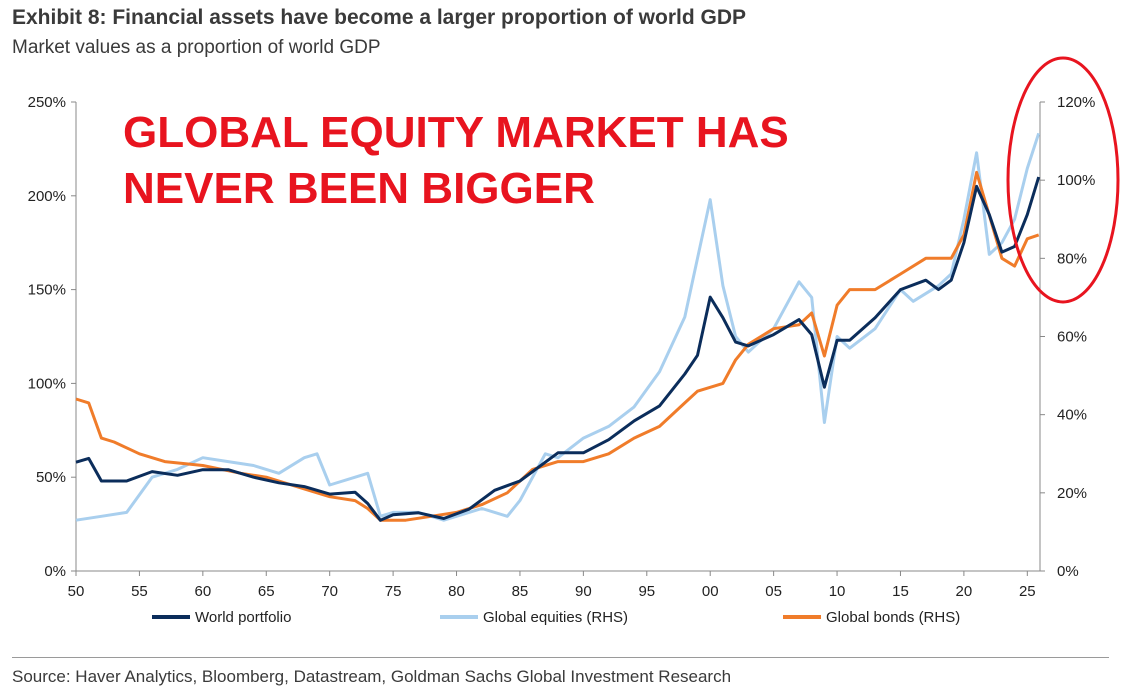 This screenshot has height=700, width=1147. Describe the element at coordinates (560, 657) in the screenshot. I see `source-divider` at that location.